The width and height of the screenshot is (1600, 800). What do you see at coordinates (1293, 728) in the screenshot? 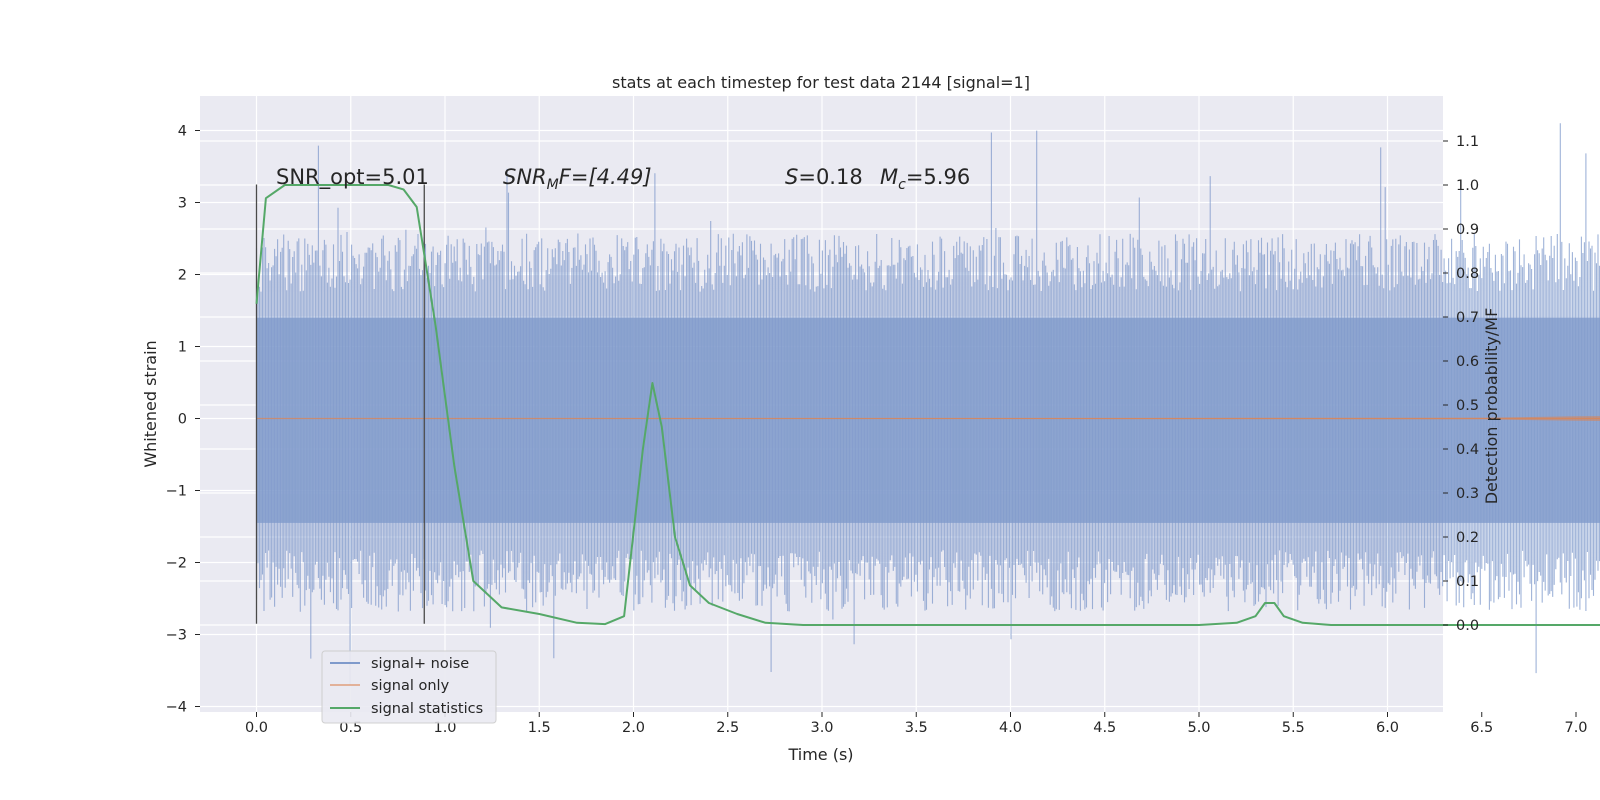
I see `x-tick-label-5.5: 5.5` at bounding box center [1293, 728].